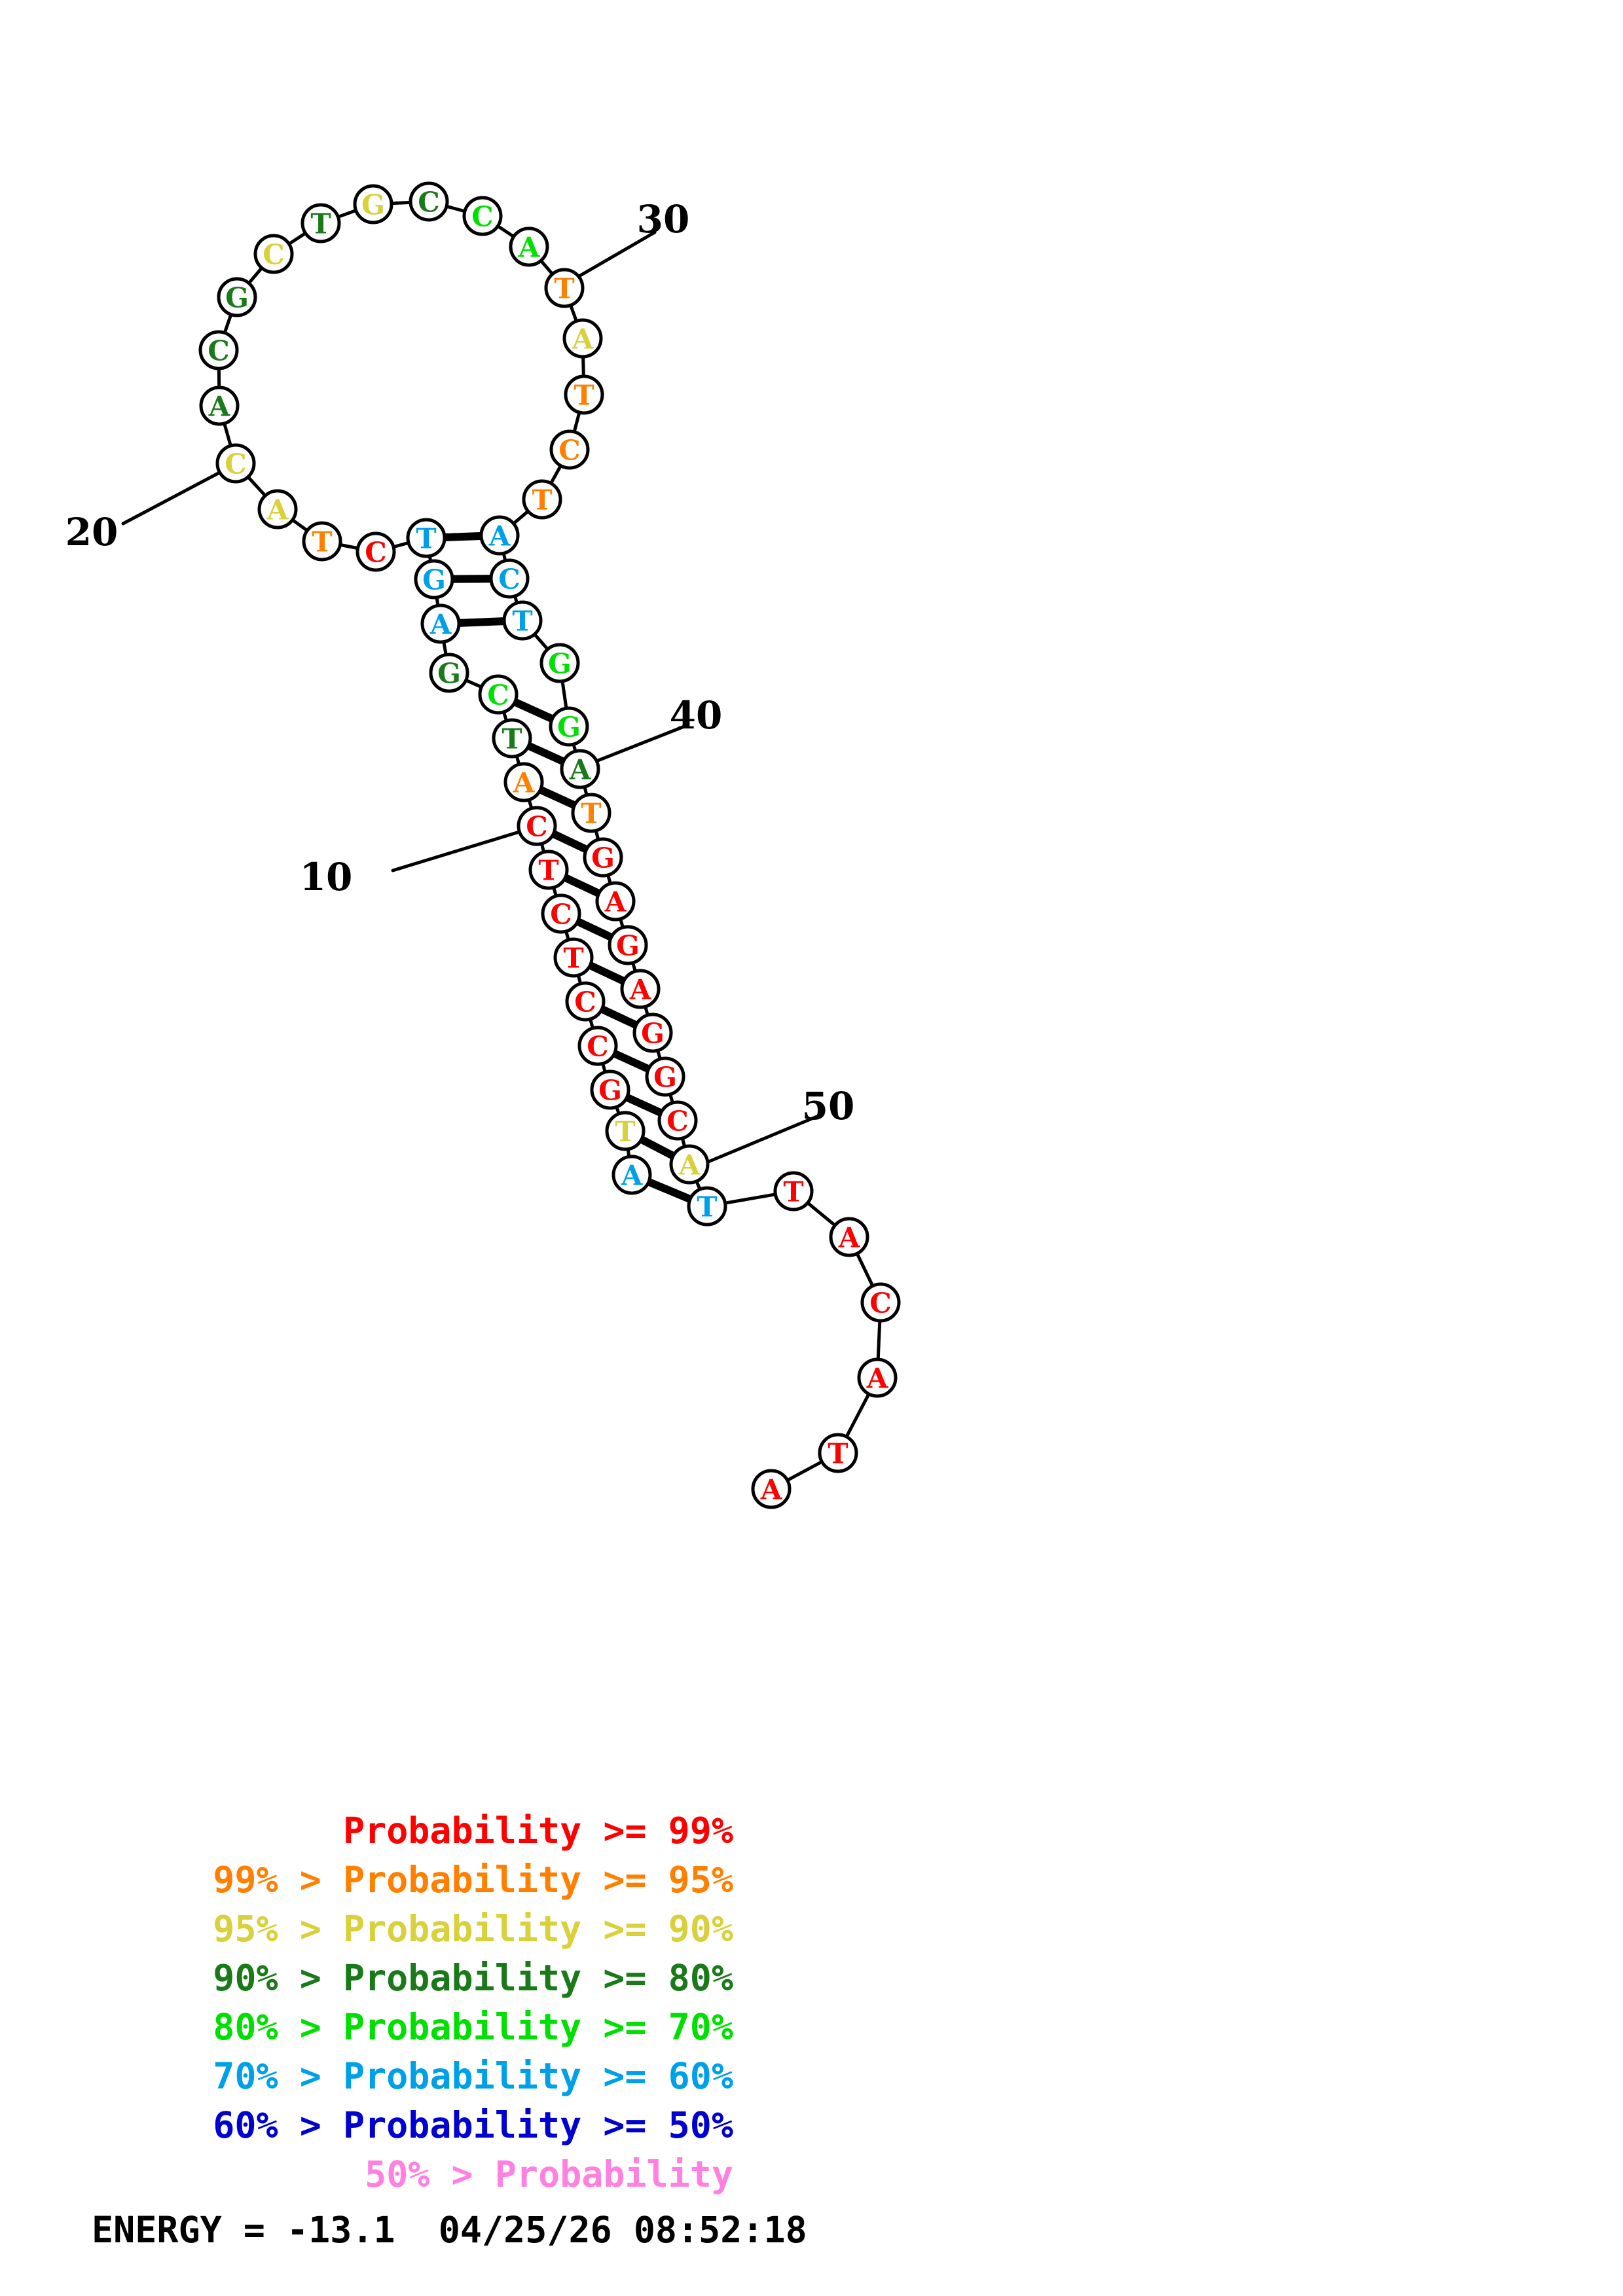  Describe the element at coordinates (473, 1978) in the screenshot. I see `legend-row: 90% > Probability >= 80%` at that location.